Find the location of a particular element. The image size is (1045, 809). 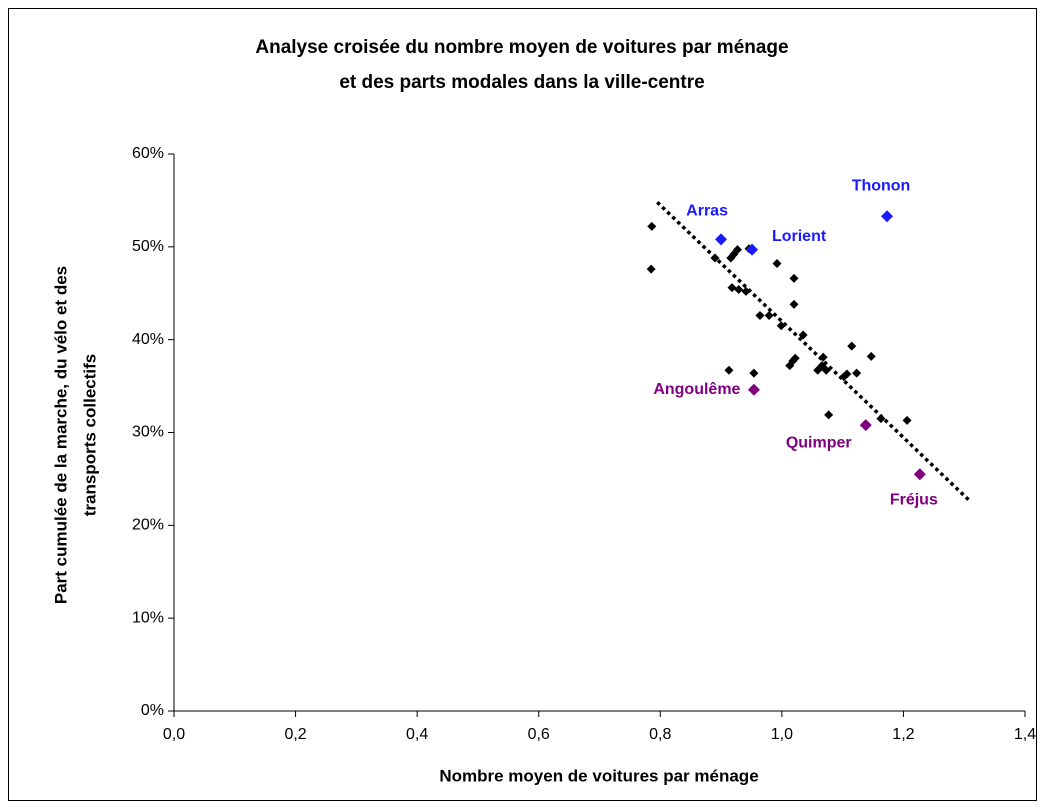

x-axis-title: Nombre moyen de voitures par ménage is located at coordinates (598, 775).